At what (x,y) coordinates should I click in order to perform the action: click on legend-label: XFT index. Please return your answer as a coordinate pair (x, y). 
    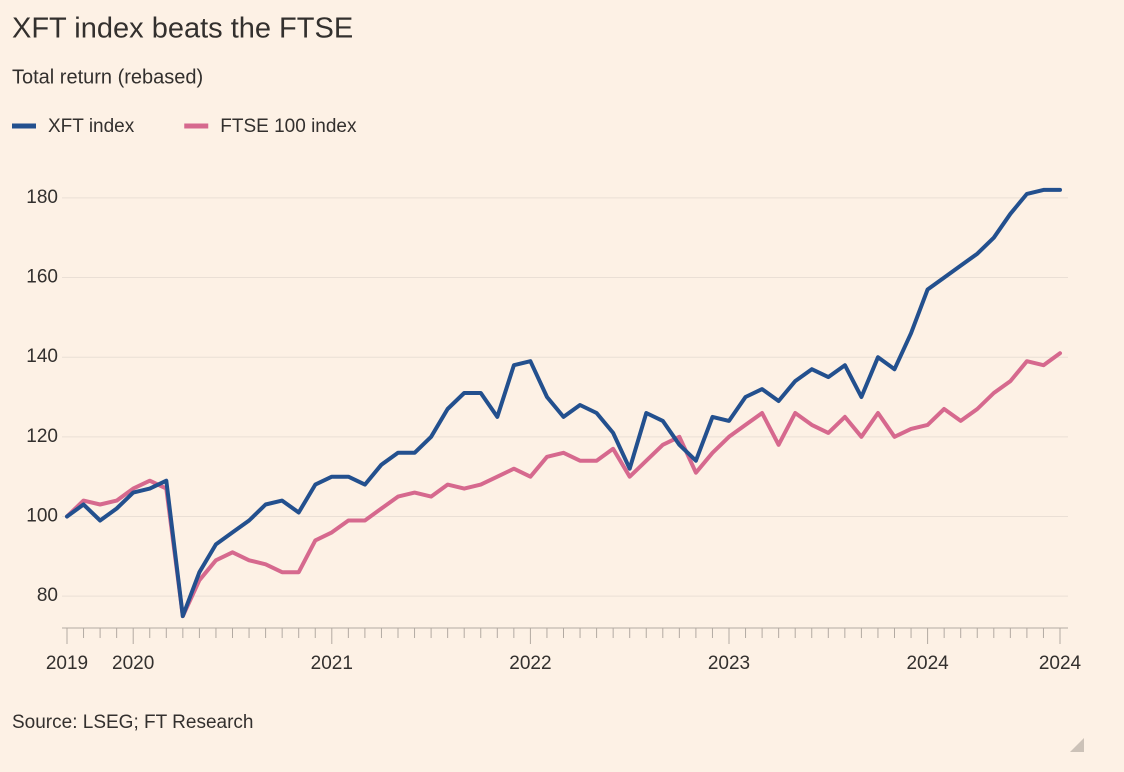
    Looking at the image, I should click on (91, 126).